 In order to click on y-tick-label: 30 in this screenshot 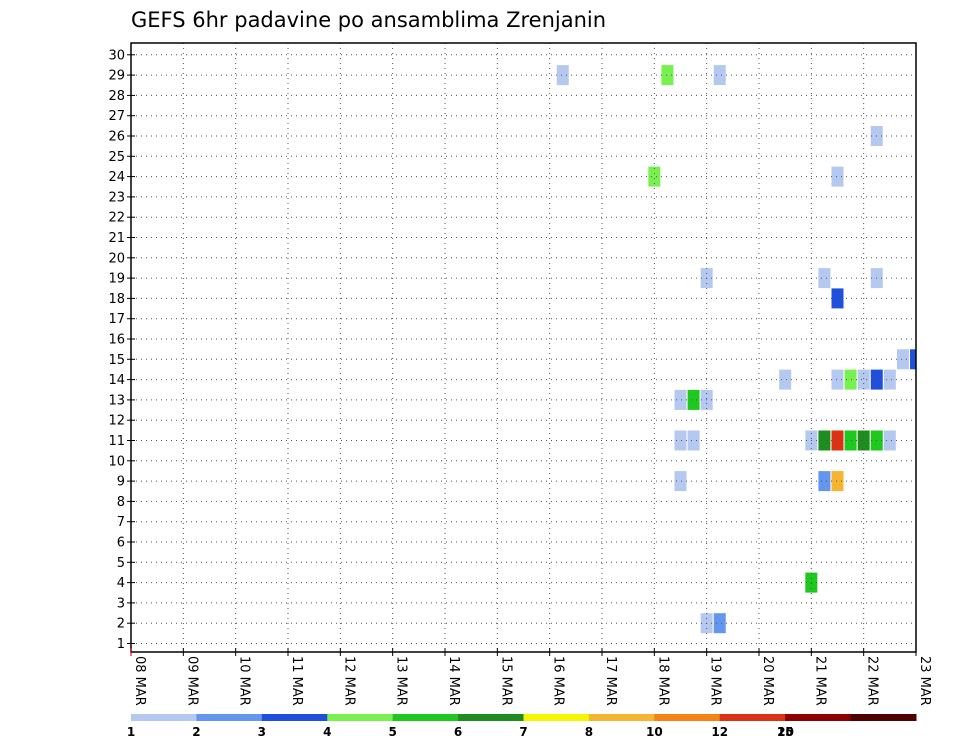, I will do `click(116, 55)`.